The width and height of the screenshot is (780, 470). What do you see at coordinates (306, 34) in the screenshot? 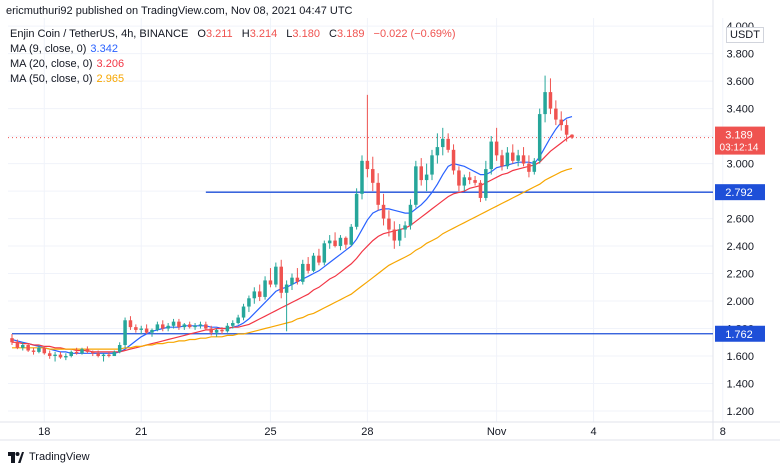
I see `low-value: 3.180` at bounding box center [306, 34].